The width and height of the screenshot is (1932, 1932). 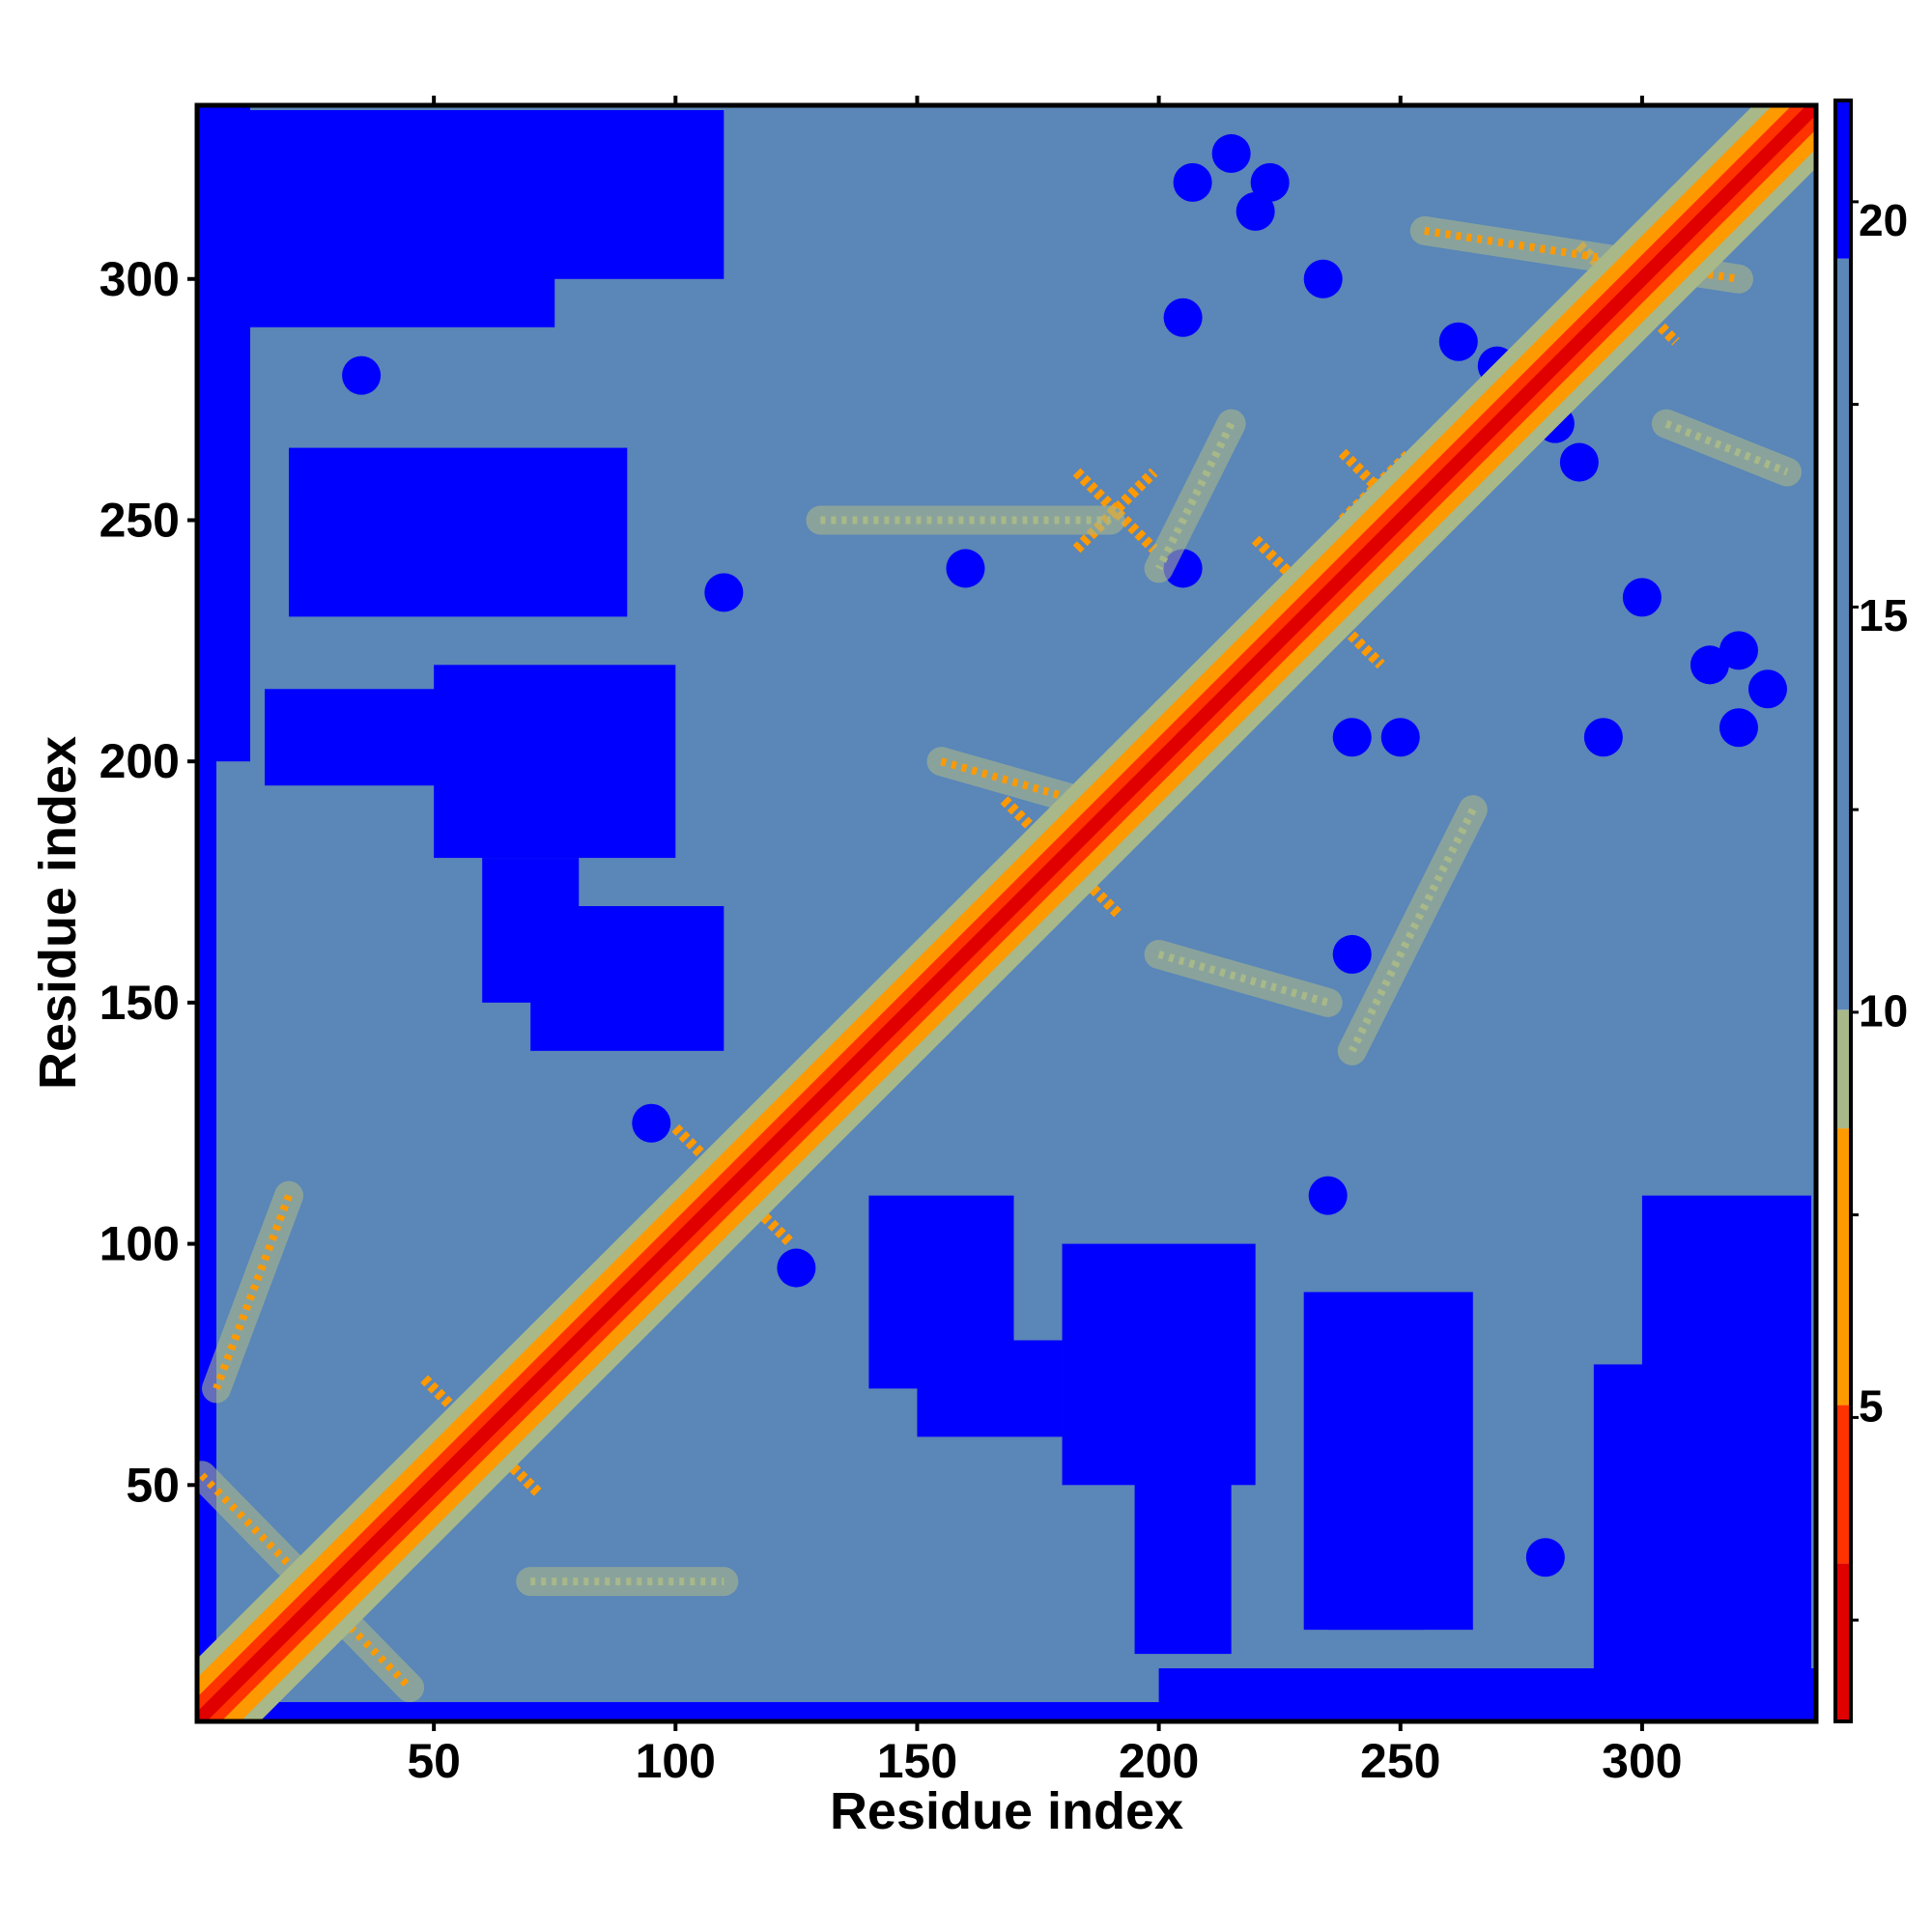 What do you see at coordinates (139, 520) in the screenshot?
I see `y-tick-label: 250` at bounding box center [139, 520].